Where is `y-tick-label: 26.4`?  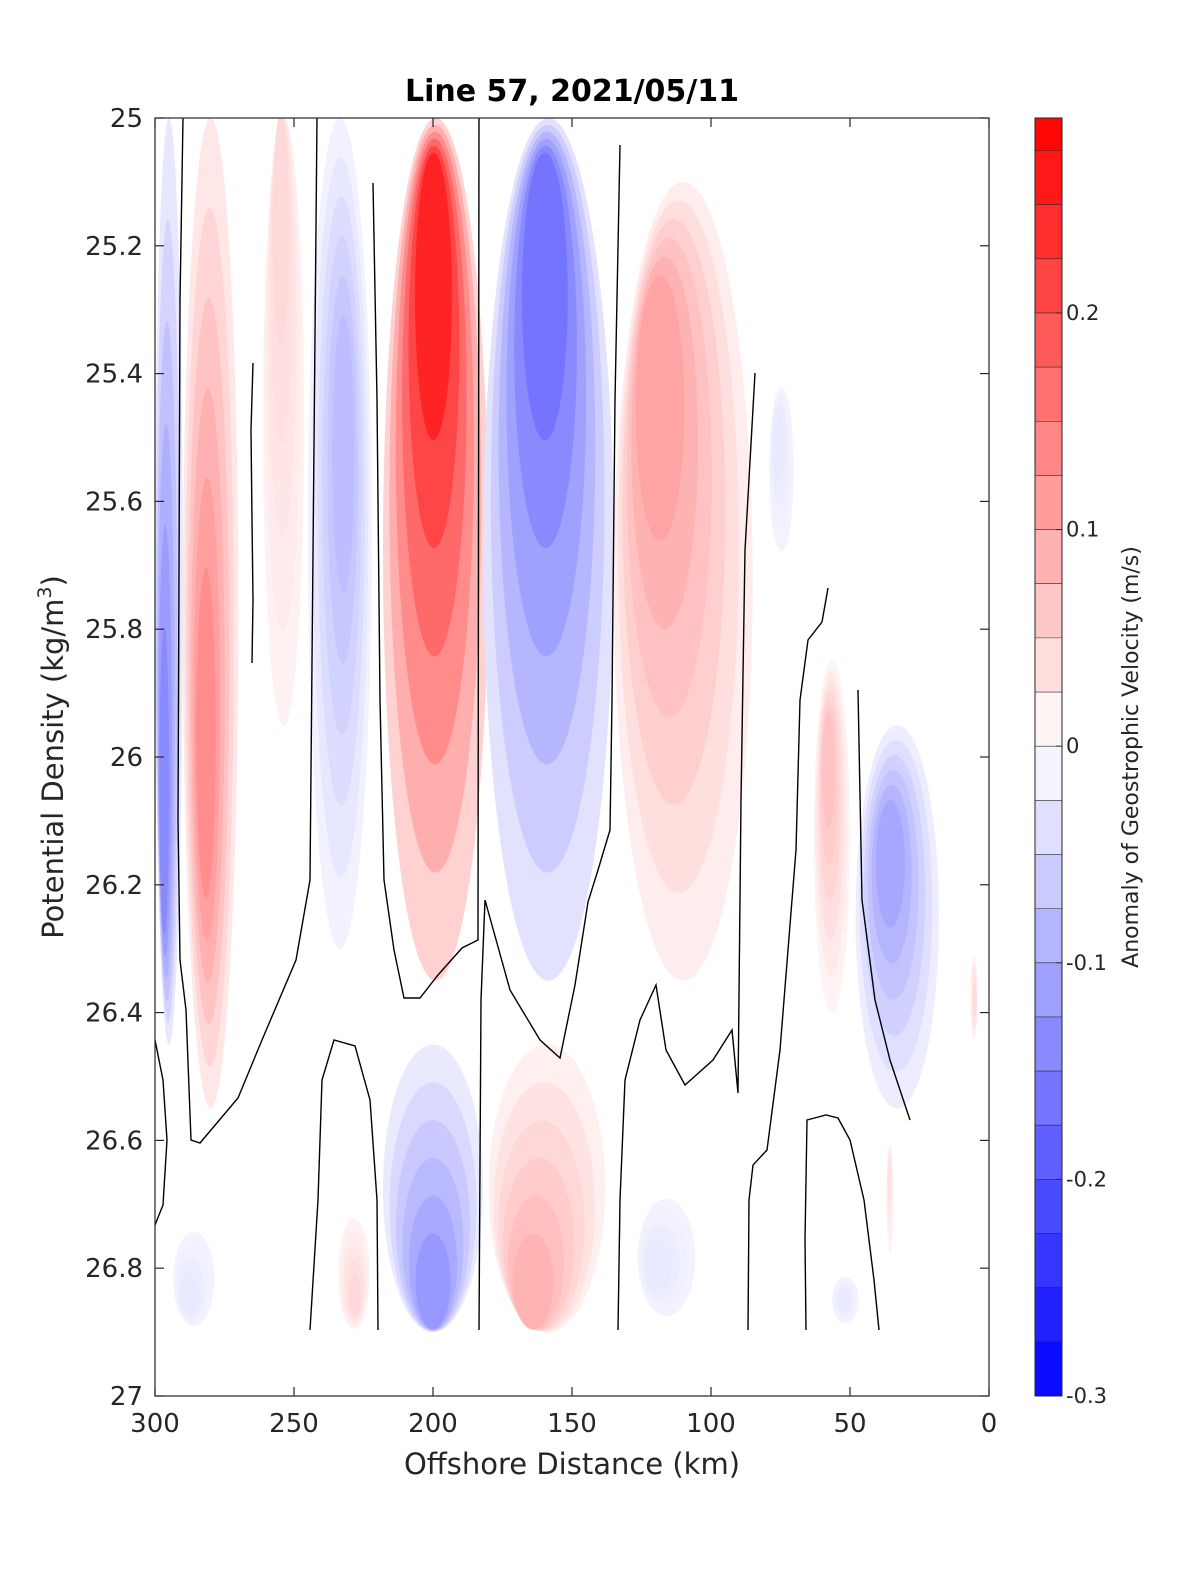
y-tick-label: 26.4 is located at coordinates (114, 1014).